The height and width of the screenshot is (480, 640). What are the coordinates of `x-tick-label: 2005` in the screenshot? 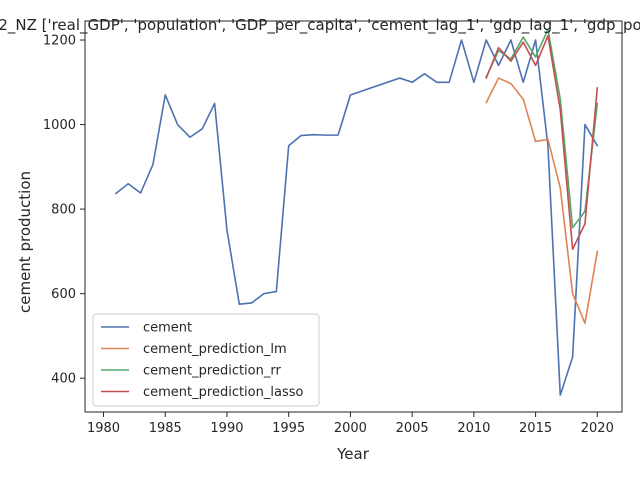 It's located at (412, 428).